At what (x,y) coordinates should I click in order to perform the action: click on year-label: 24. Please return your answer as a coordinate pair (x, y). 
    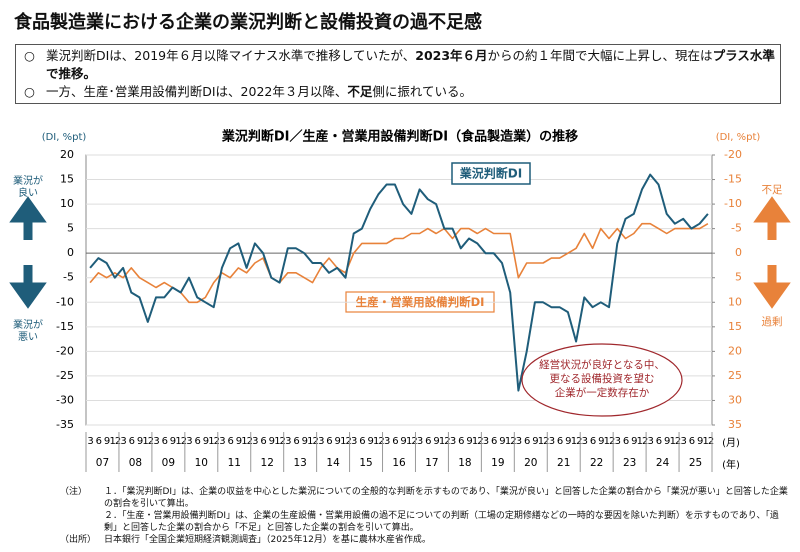
    Looking at the image, I should click on (663, 463).